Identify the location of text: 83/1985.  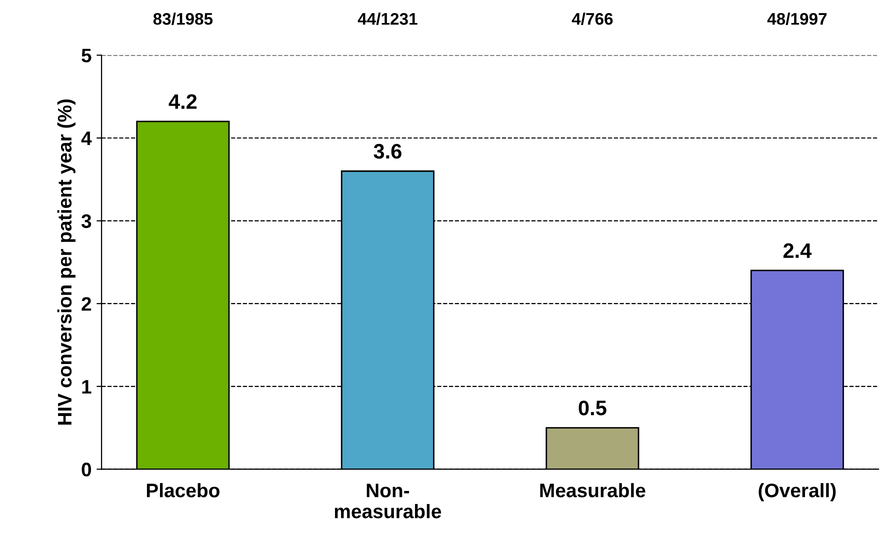
(183, 18).